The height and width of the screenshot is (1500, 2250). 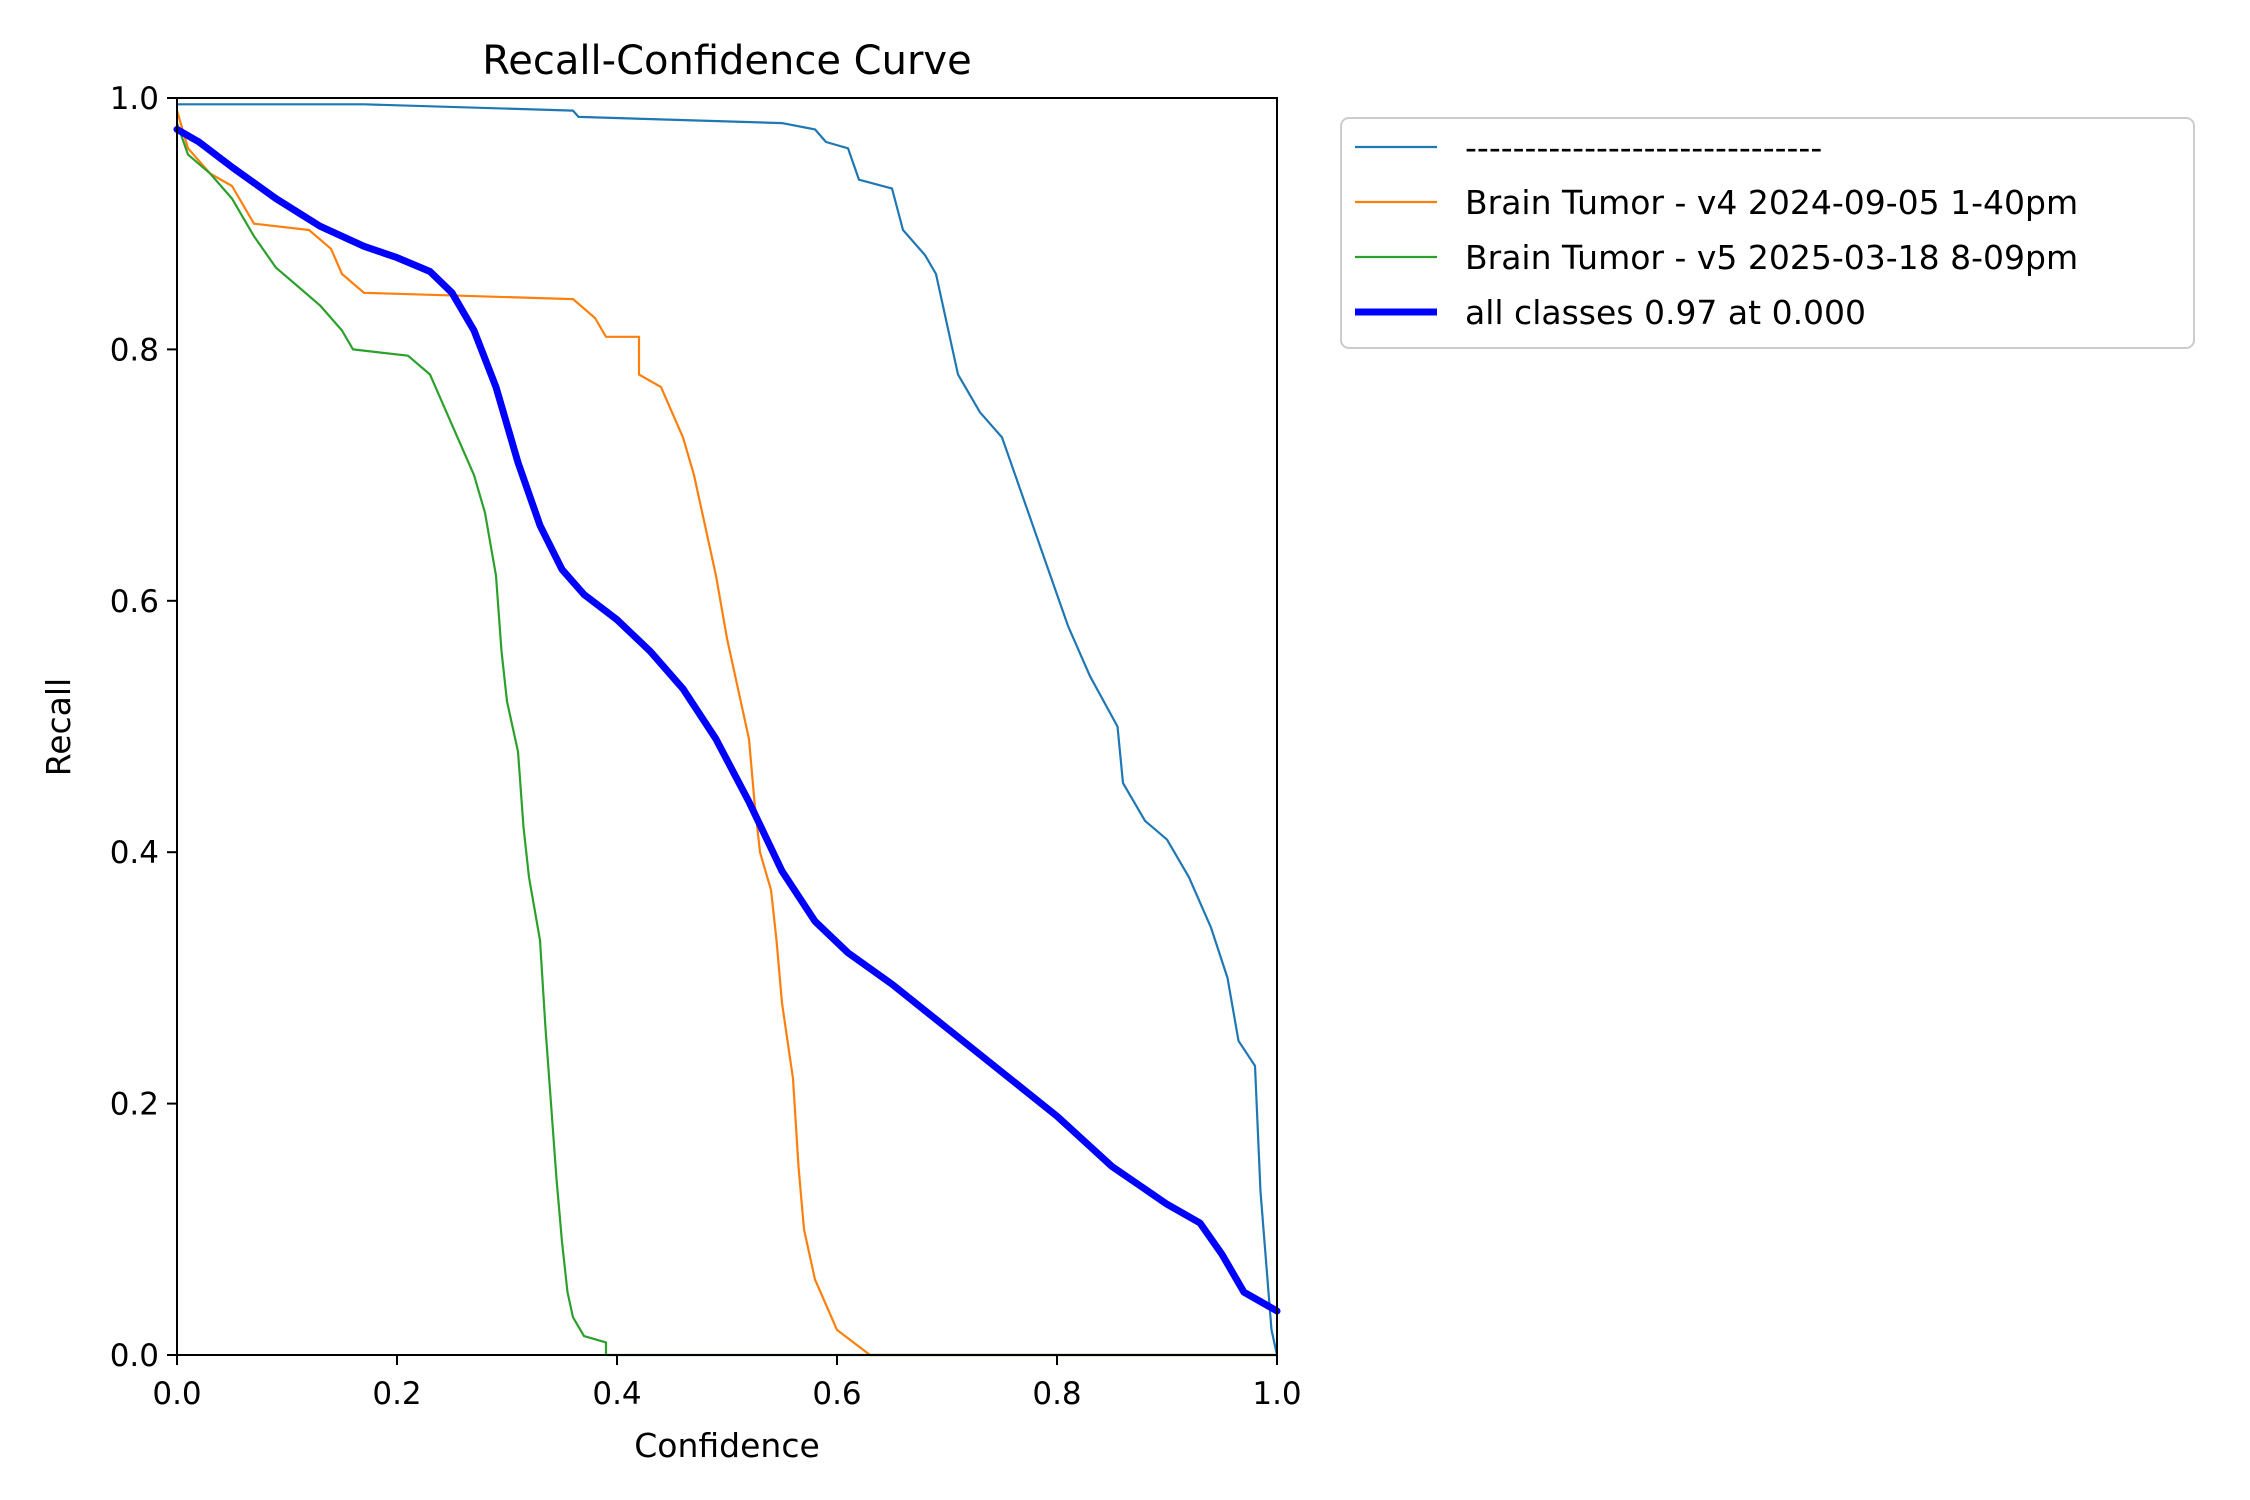 What do you see at coordinates (727, 1445) in the screenshot?
I see `x-axis-label: Confidence` at bounding box center [727, 1445].